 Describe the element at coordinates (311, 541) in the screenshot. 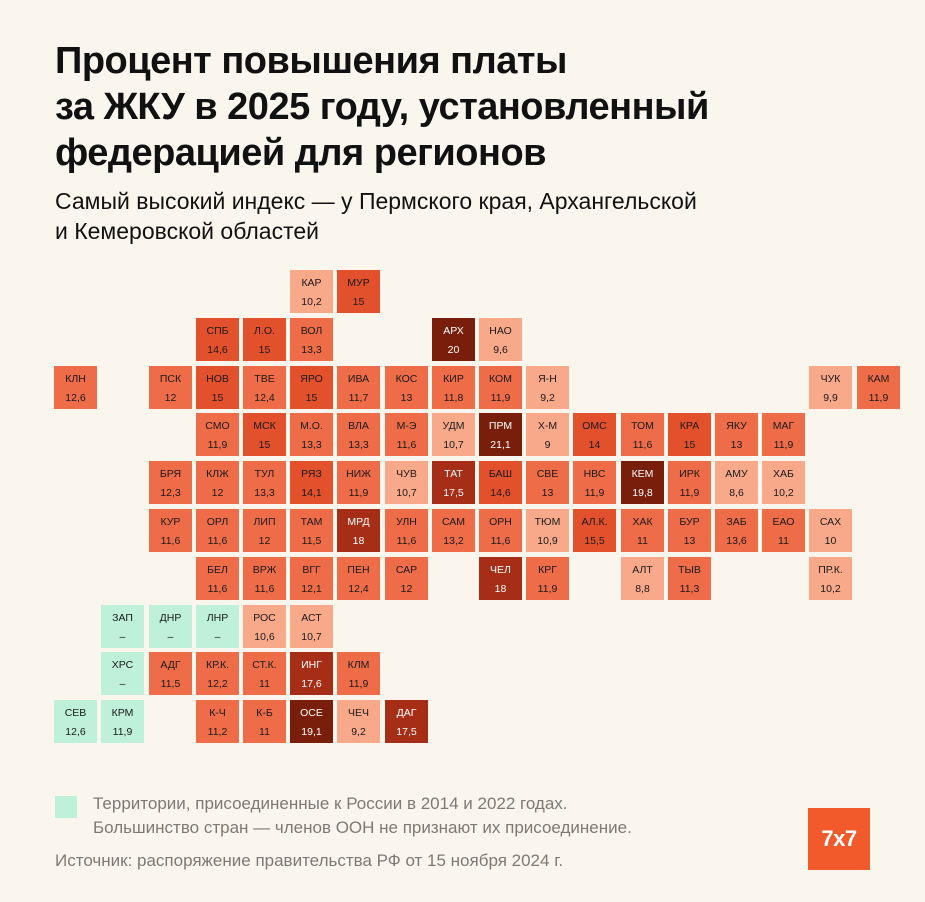

I see `region-value: 11,5` at that location.